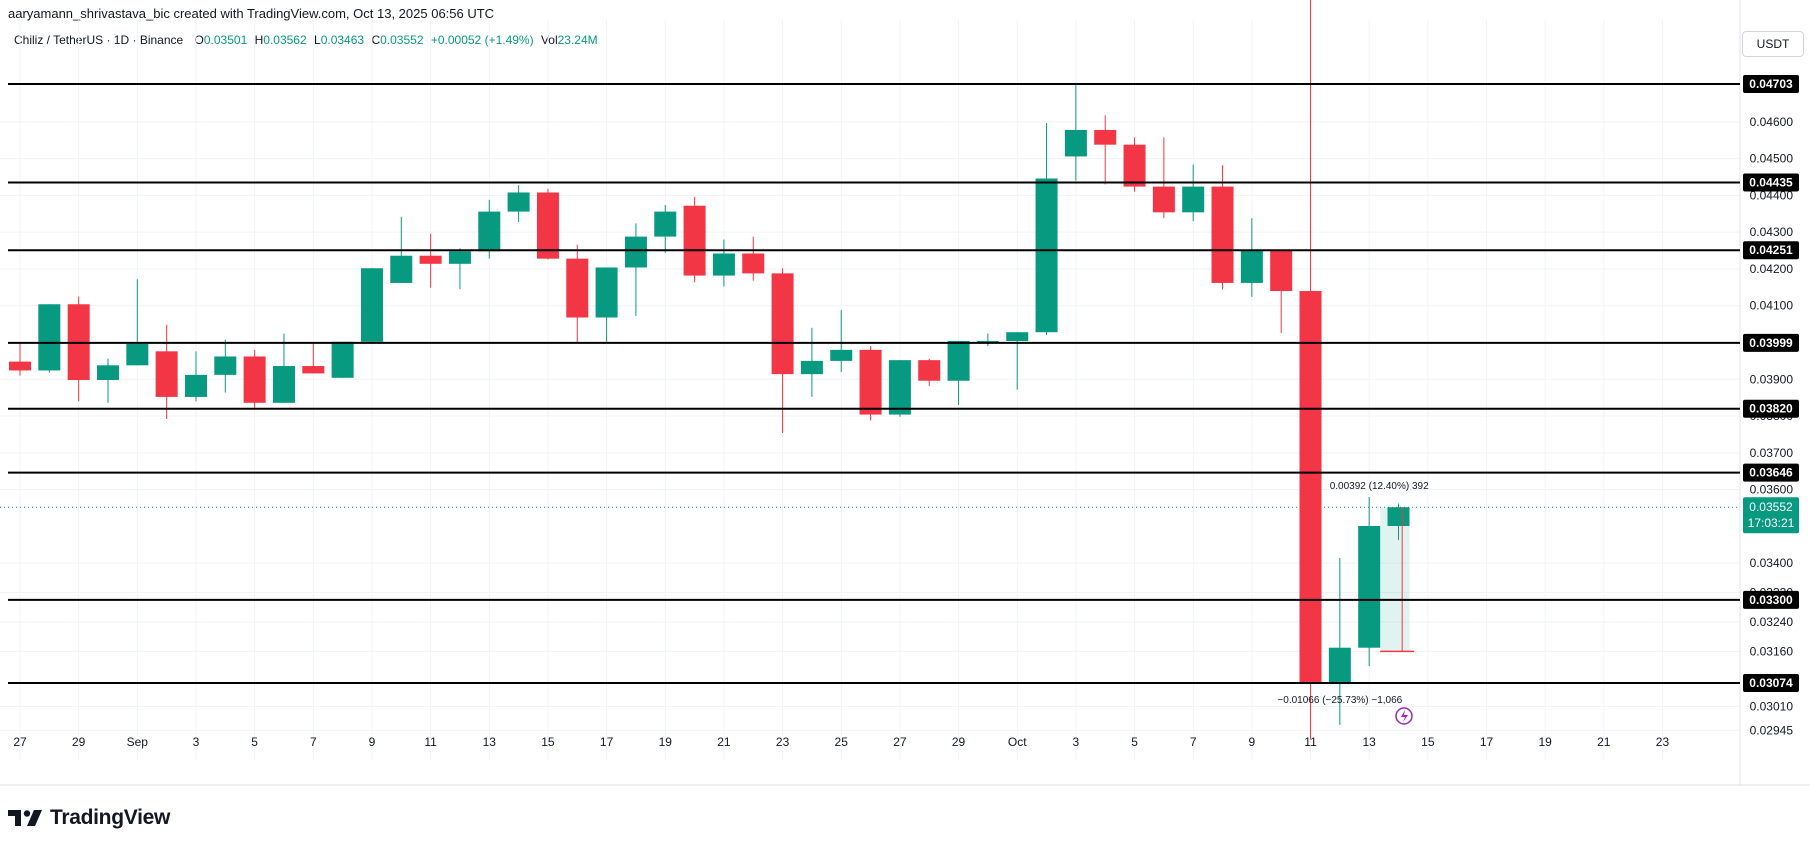 This screenshot has width=1810, height=841. I want to click on open-label: O, so click(199, 40).